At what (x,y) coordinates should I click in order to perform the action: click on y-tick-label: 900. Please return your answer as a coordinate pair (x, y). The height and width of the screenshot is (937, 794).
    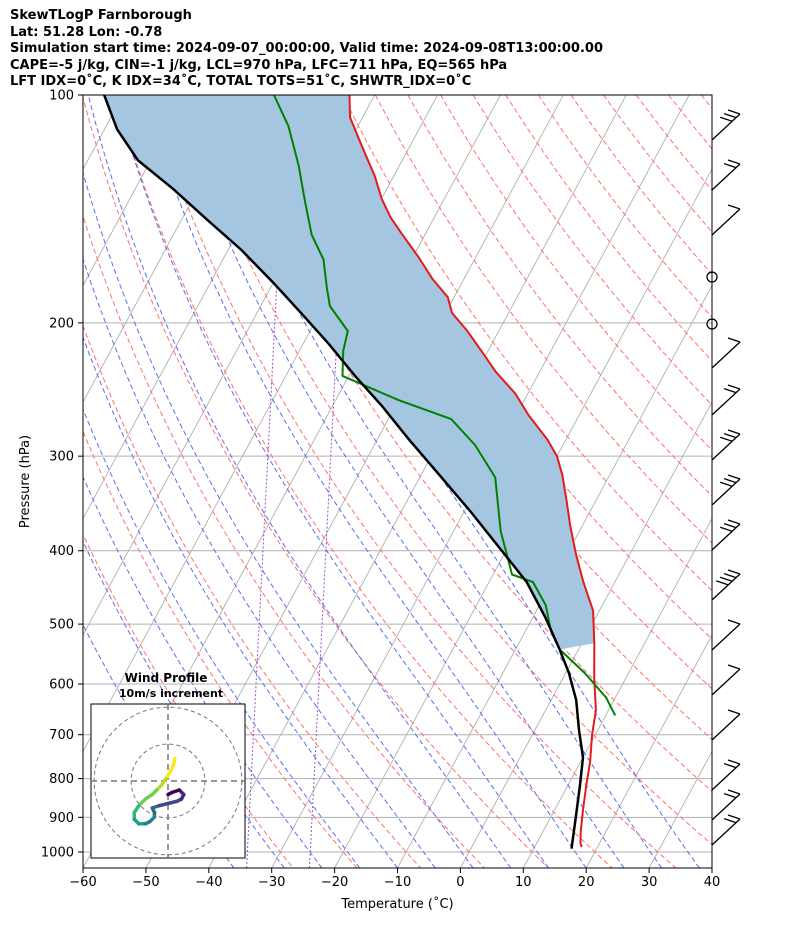
    Looking at the image, I should click on (61, 818).